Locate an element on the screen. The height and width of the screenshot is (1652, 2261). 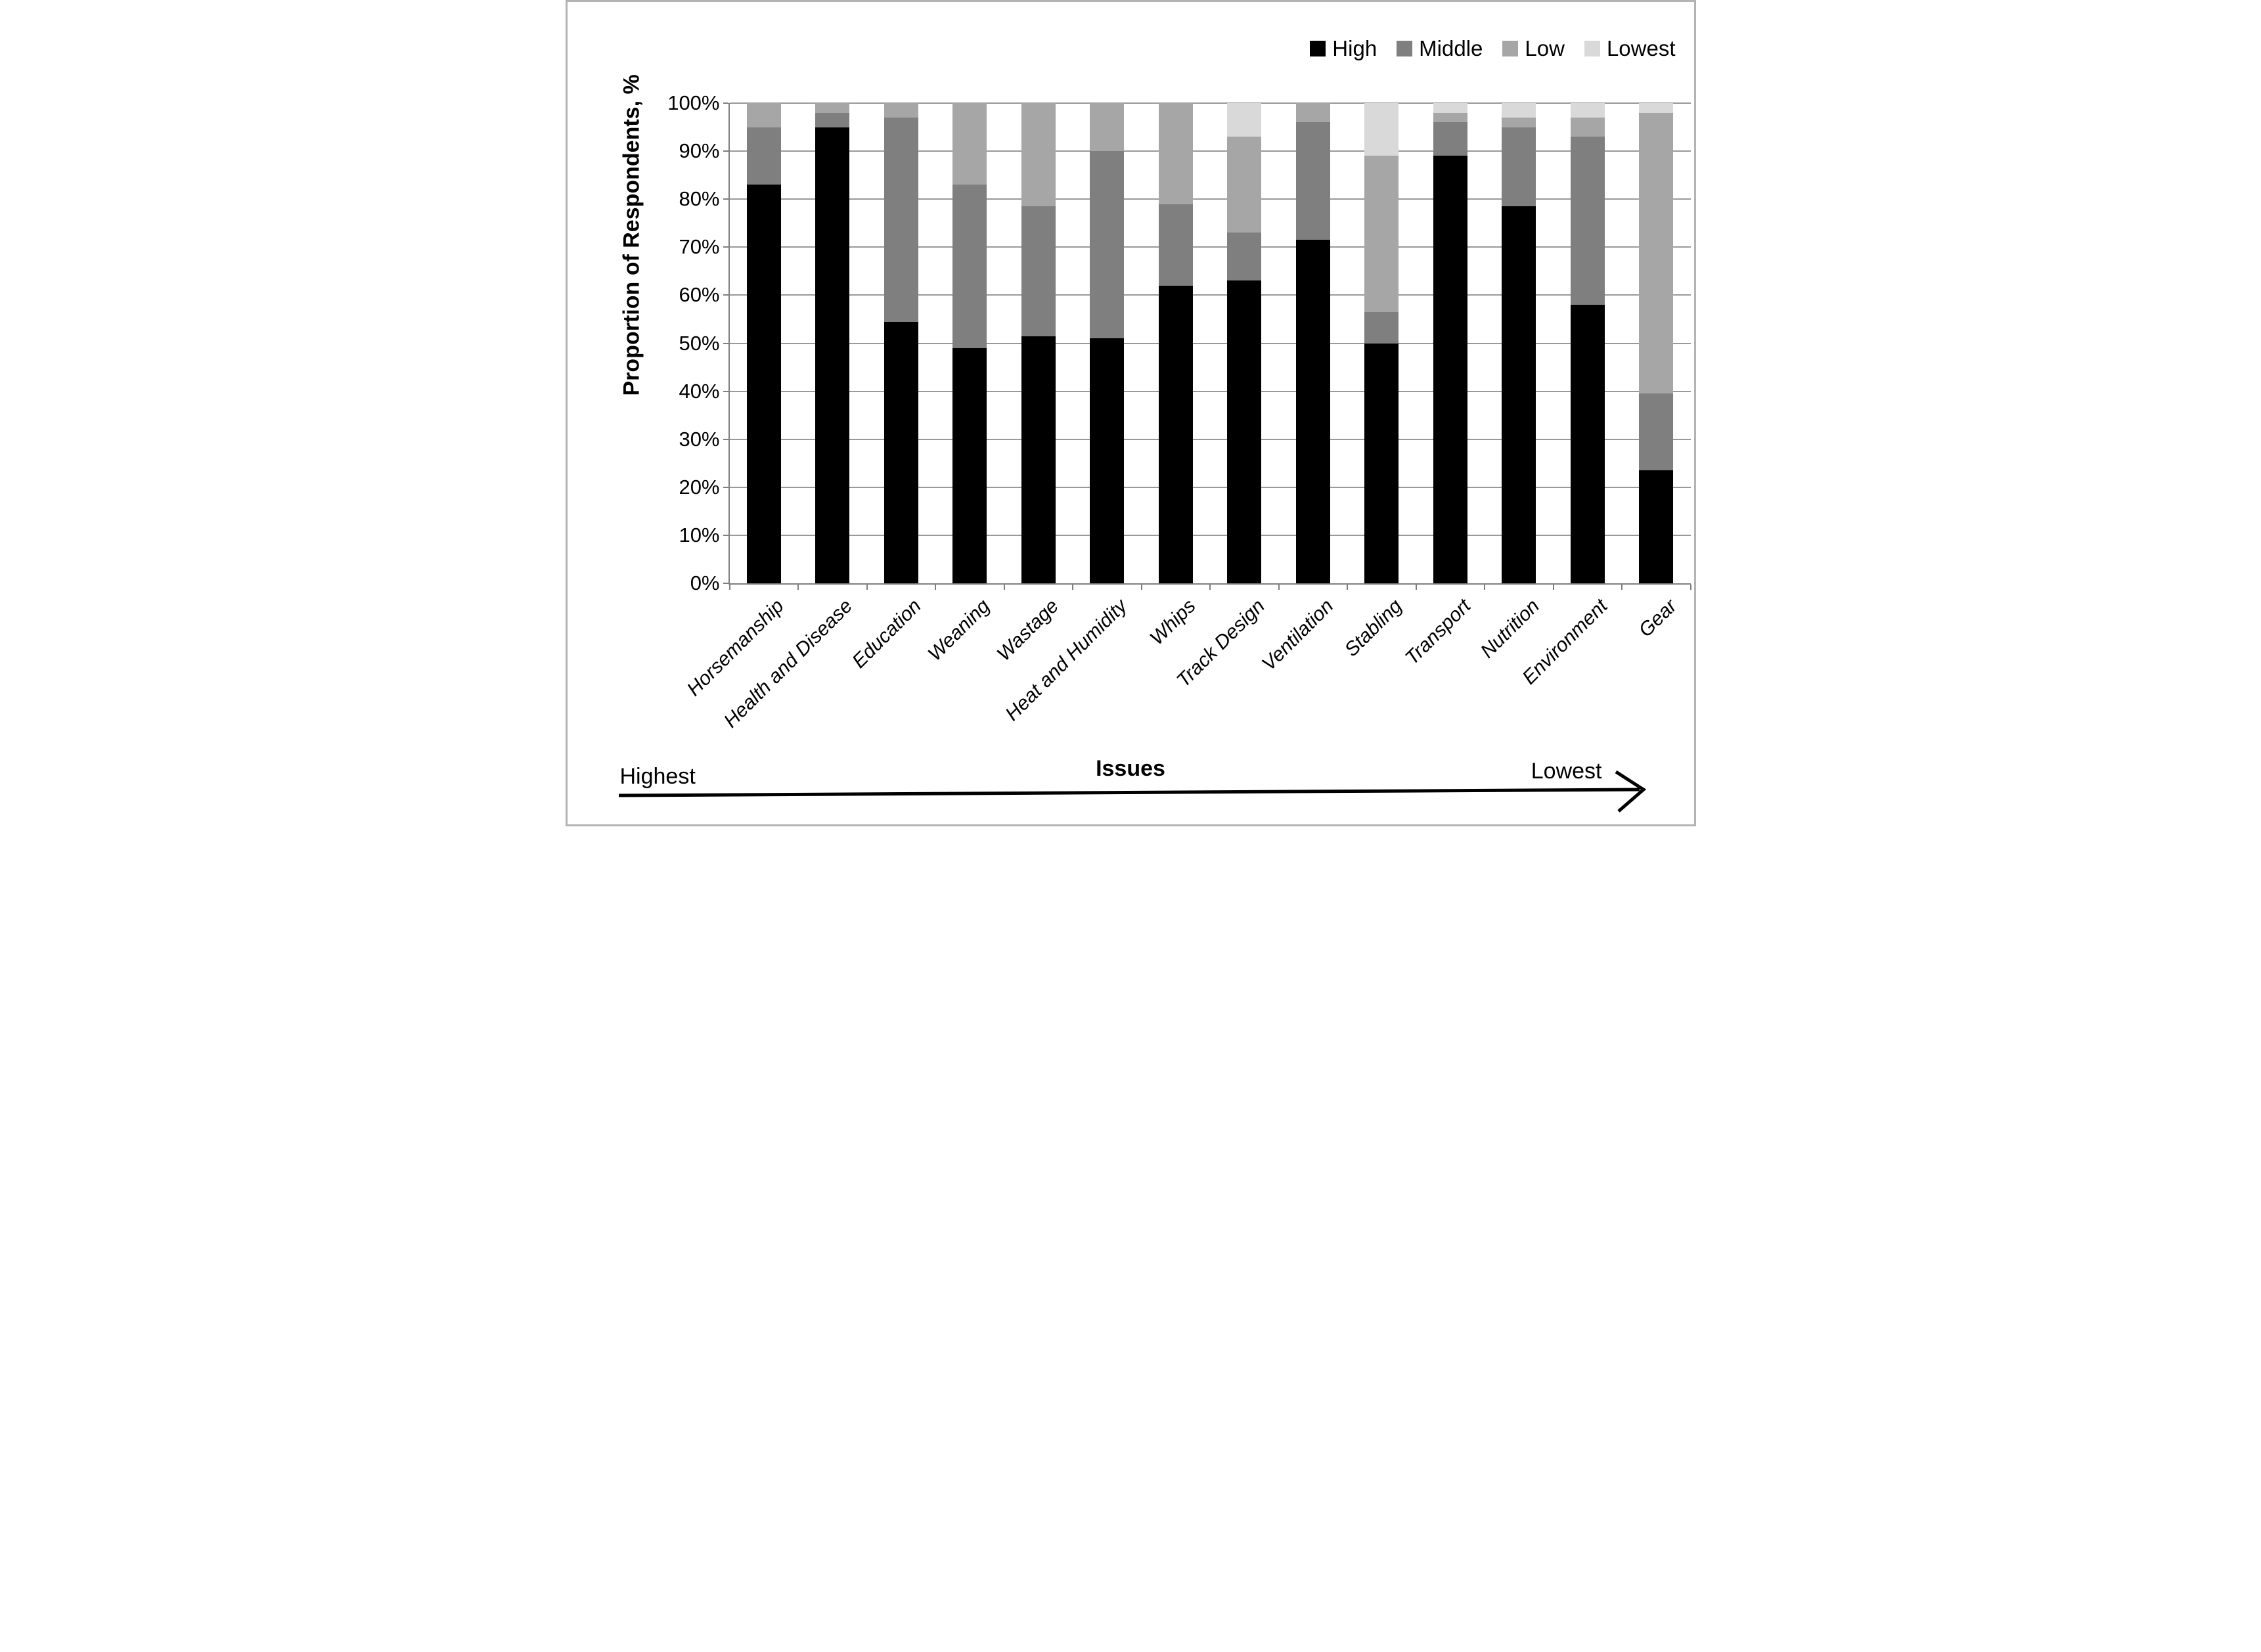
legend-item-high: High is located at coordinates (1343, 49).